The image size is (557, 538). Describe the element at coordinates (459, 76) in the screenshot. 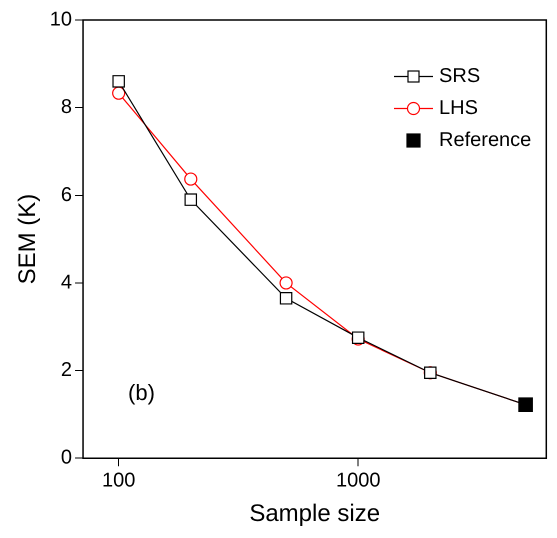

I see `legend-label: SRS` at that location.